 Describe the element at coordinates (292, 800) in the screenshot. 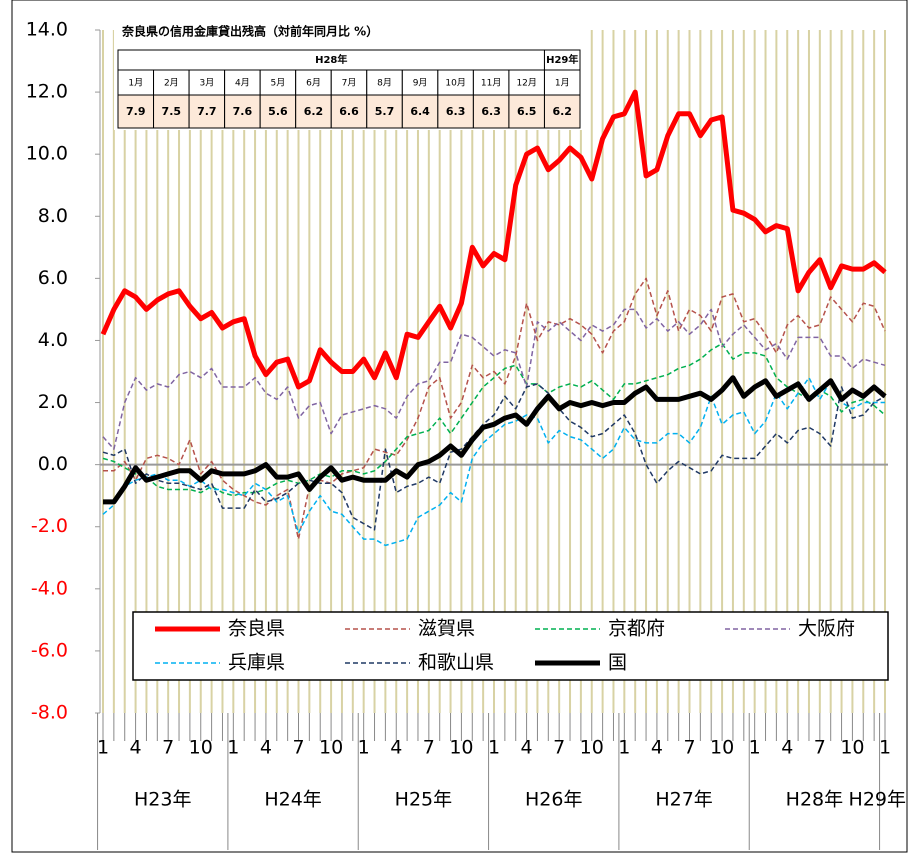

I see `year-label: H24年` at that location.